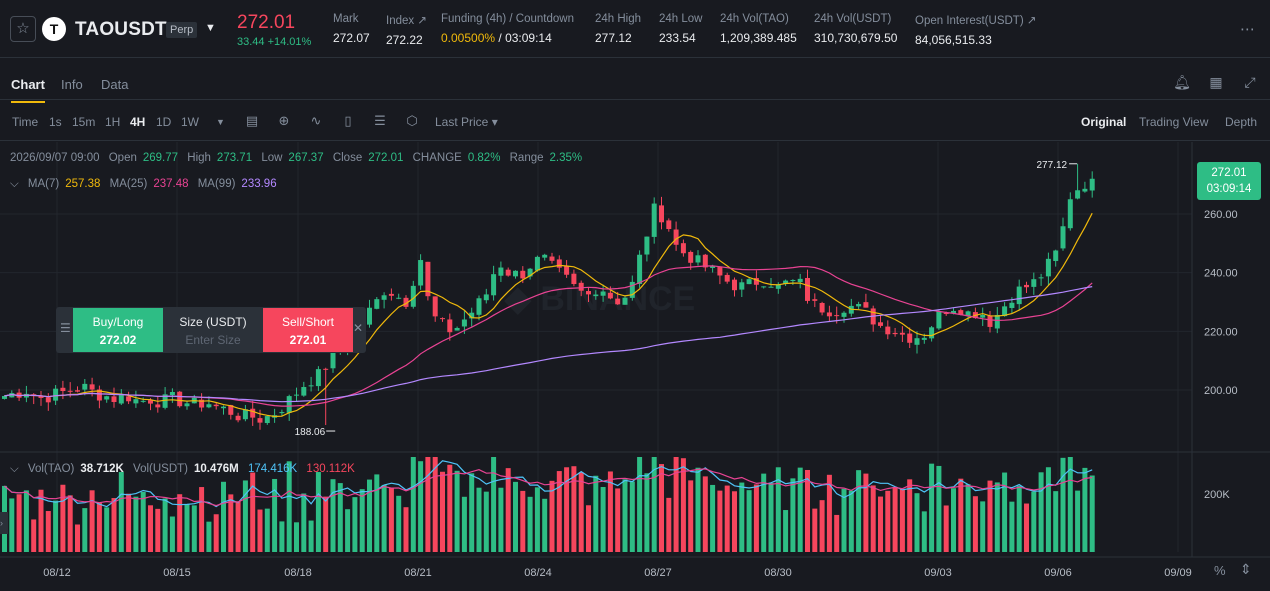 The image size is (1270, 591). What do you see at coordinates (778, 573) in the screenshot?
I see `x-axis-label: 08/30` at bounding box center [778, 573].